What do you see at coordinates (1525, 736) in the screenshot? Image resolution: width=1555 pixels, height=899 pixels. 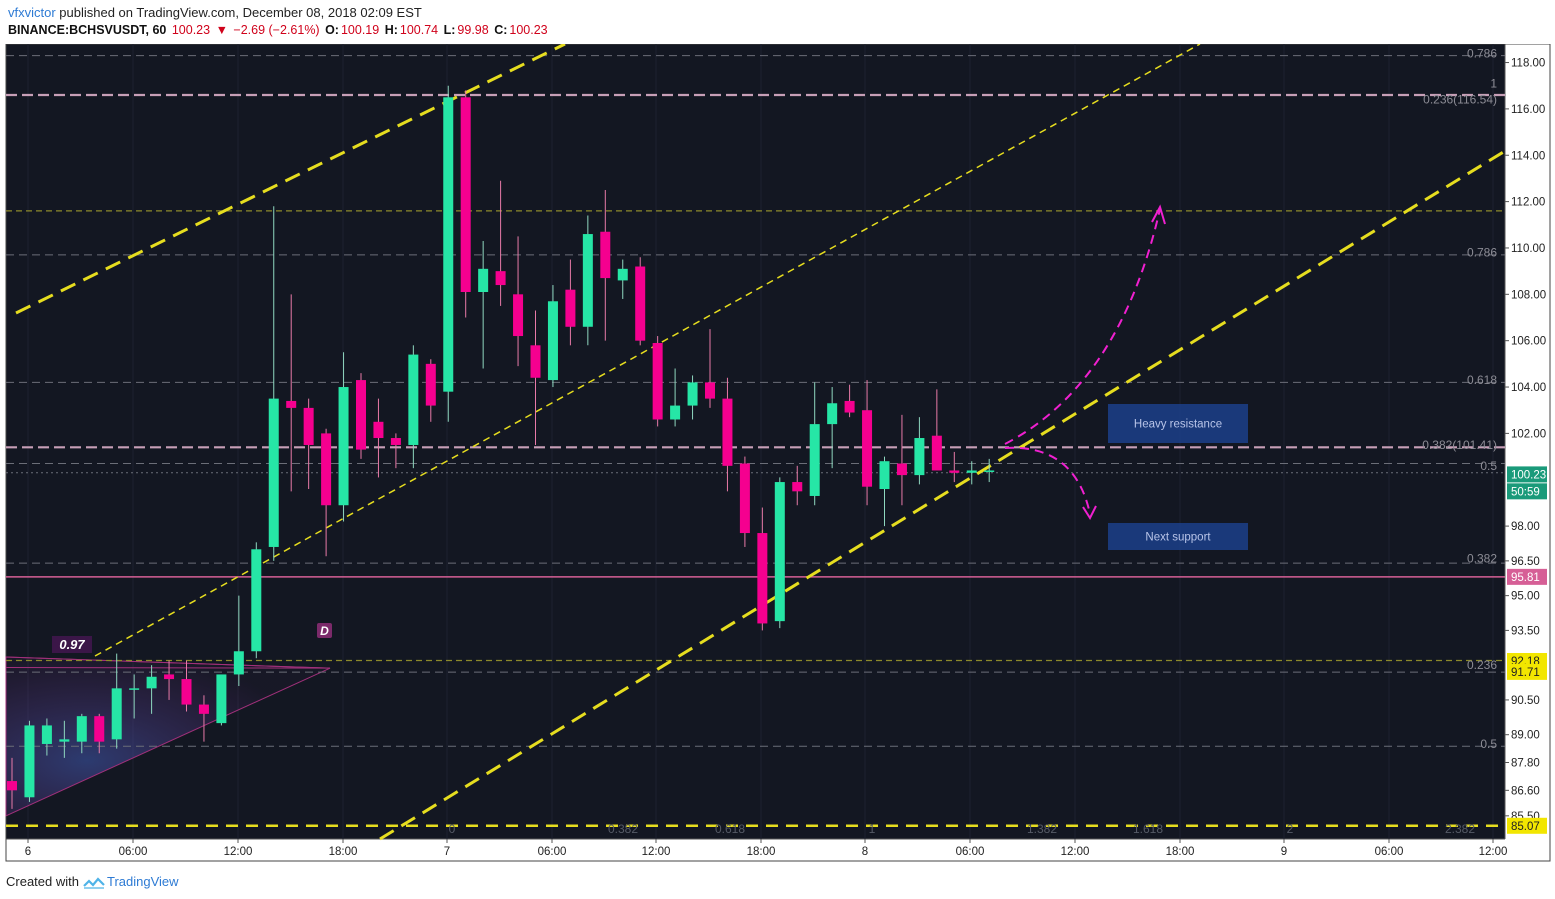 I see `y-tick-label: 89.00` at bounding box center [1525, 736].